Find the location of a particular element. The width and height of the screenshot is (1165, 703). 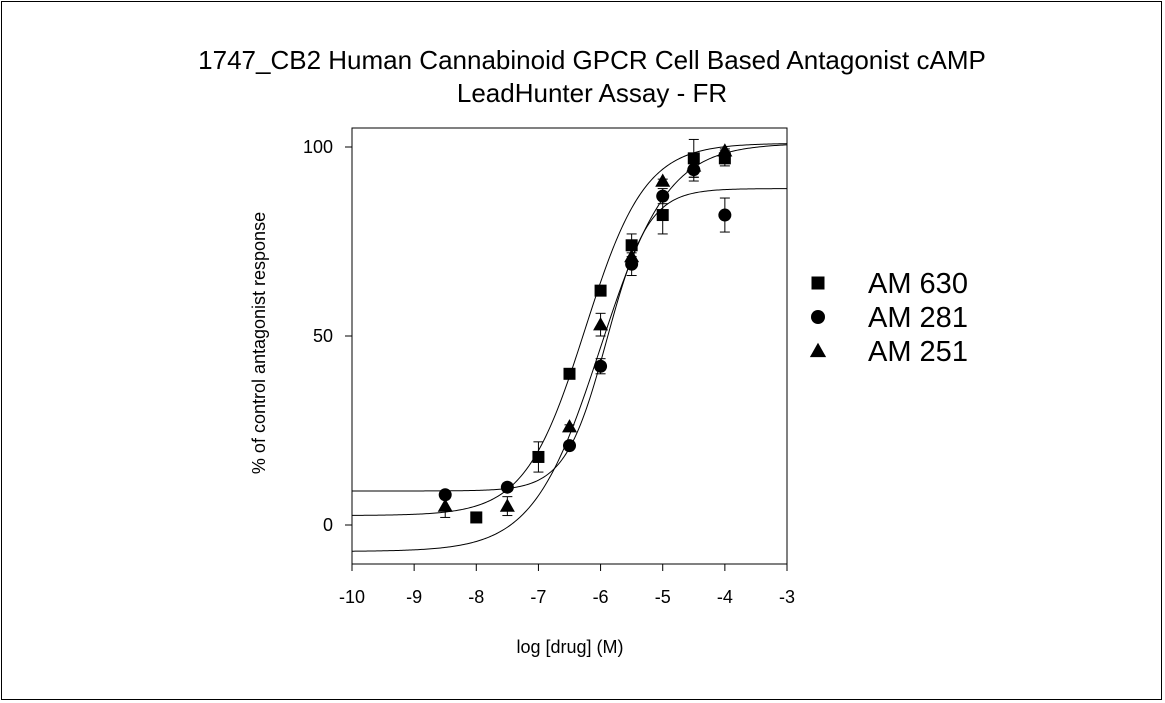

legend-label: AM 630 is located at coordinates (918, 284).